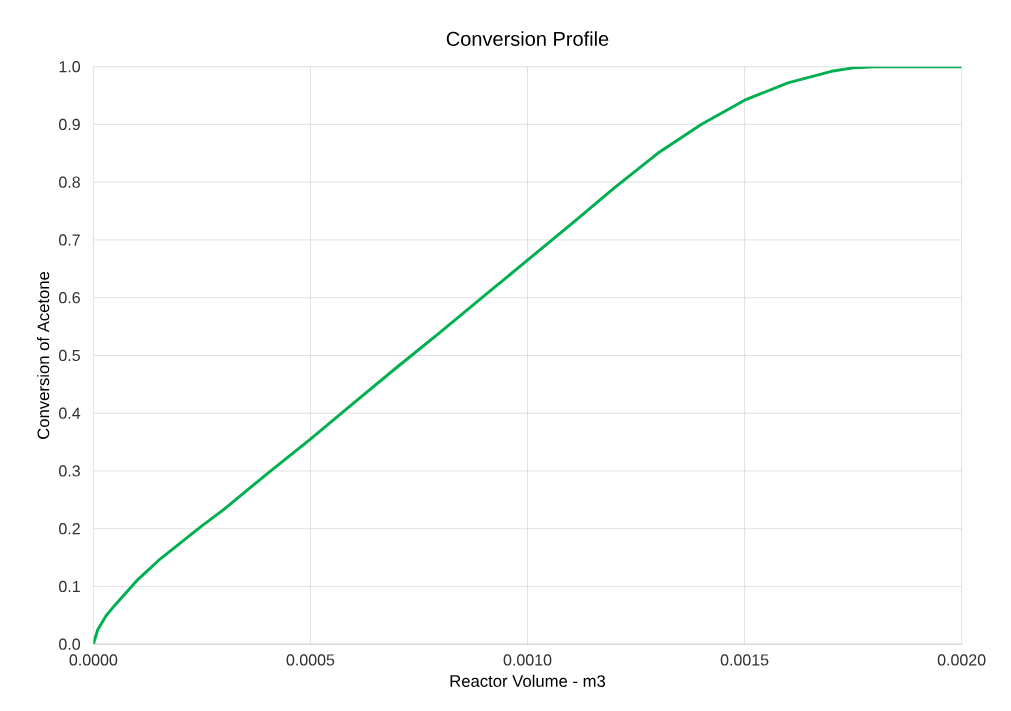 The height and width of the screenshot is (711, 1011). Describe the element at coordinates (69, 124) in the screenshot. I see `y-tick-label: 0.9` at that location.